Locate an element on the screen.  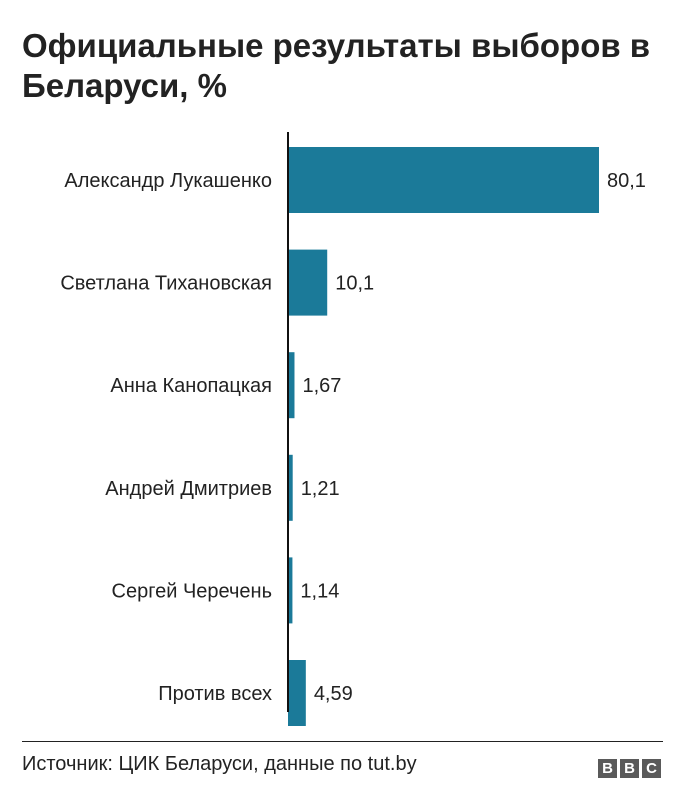
bbc-logo-letter-1: B is located at coordinates (607, 768).